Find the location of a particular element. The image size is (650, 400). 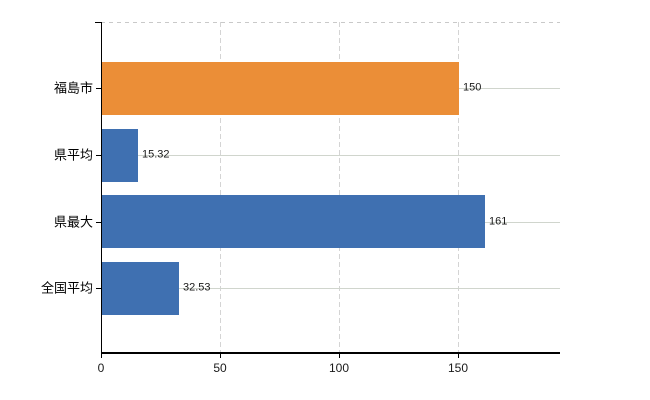

bar-value-label: 161 is located at coordinates (498, 221).